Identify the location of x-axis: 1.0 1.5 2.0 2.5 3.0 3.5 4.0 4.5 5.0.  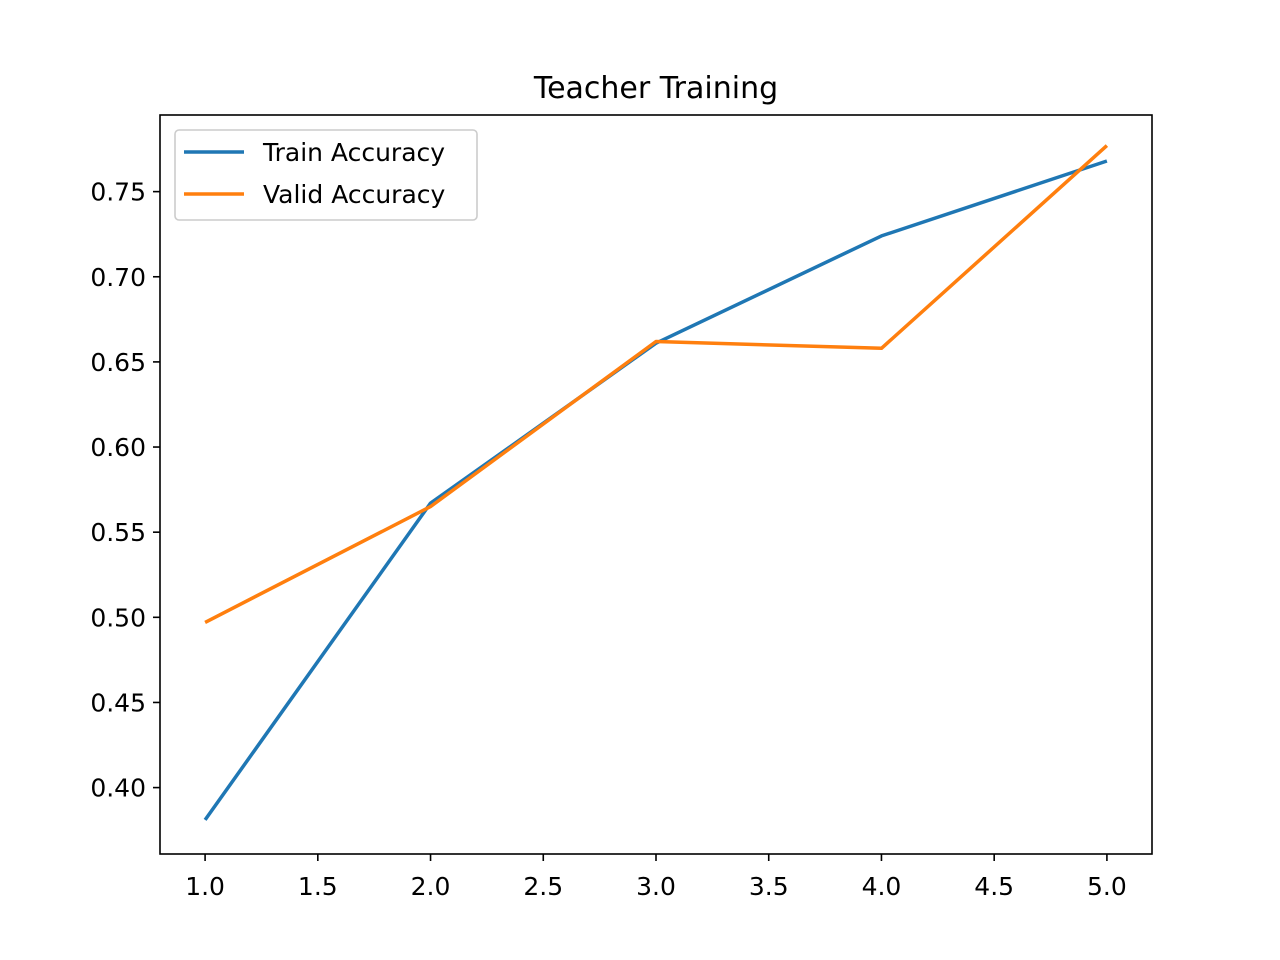
(656, 877).